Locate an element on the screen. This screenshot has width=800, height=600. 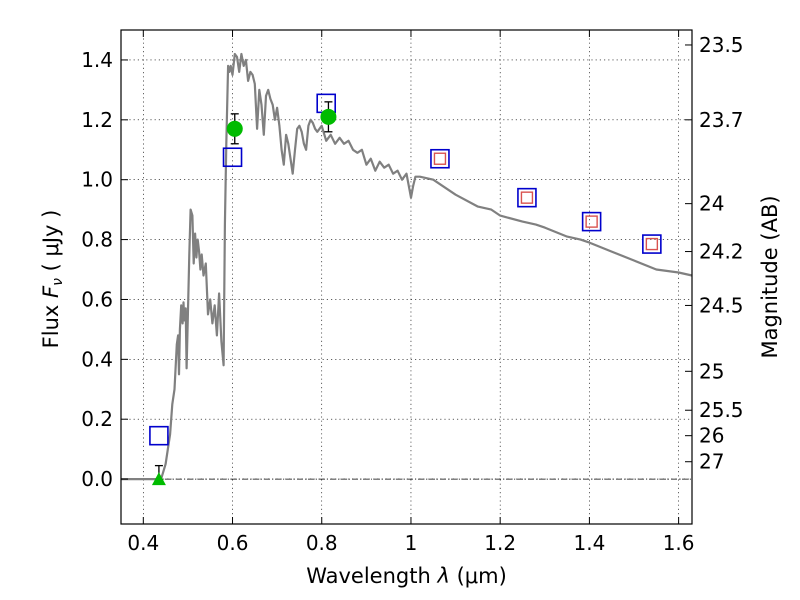
y-axis-label: Flux Fν ( μJy ) is located at coordinates (52, 279).